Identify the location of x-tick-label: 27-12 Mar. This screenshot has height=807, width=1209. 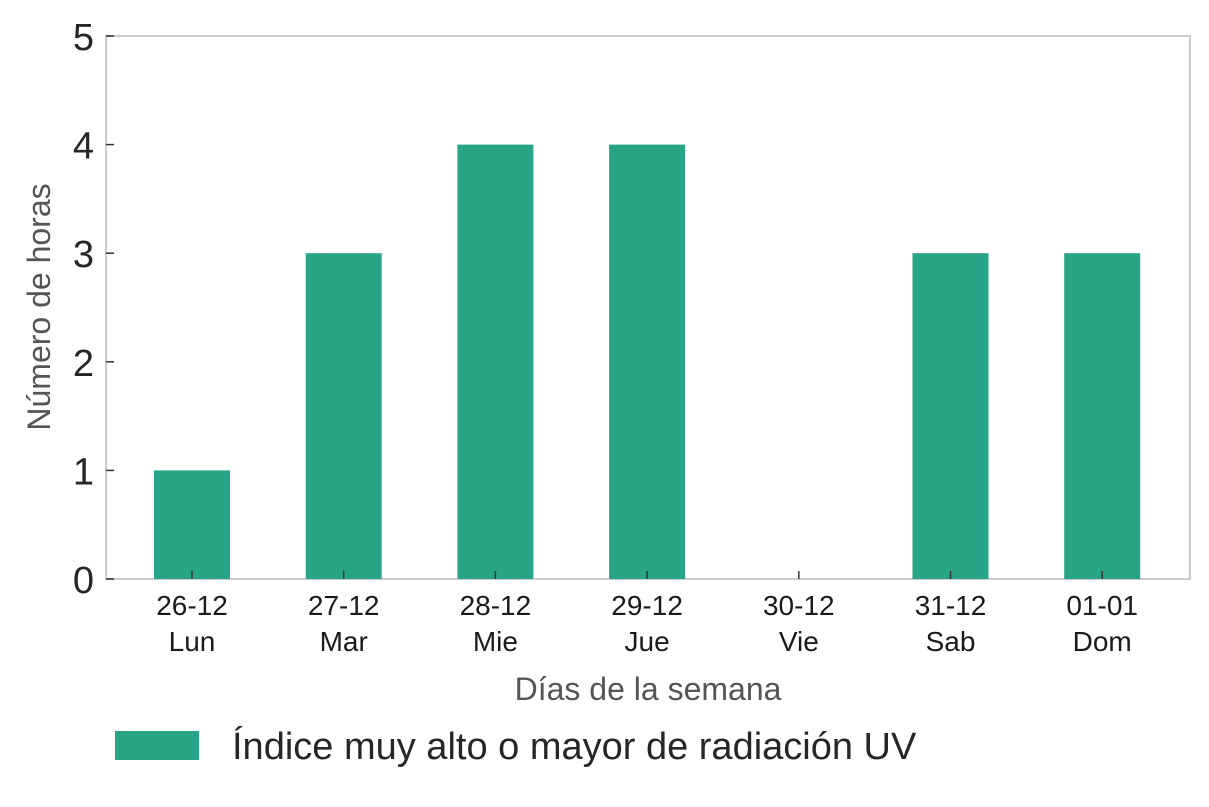
(344, 623).